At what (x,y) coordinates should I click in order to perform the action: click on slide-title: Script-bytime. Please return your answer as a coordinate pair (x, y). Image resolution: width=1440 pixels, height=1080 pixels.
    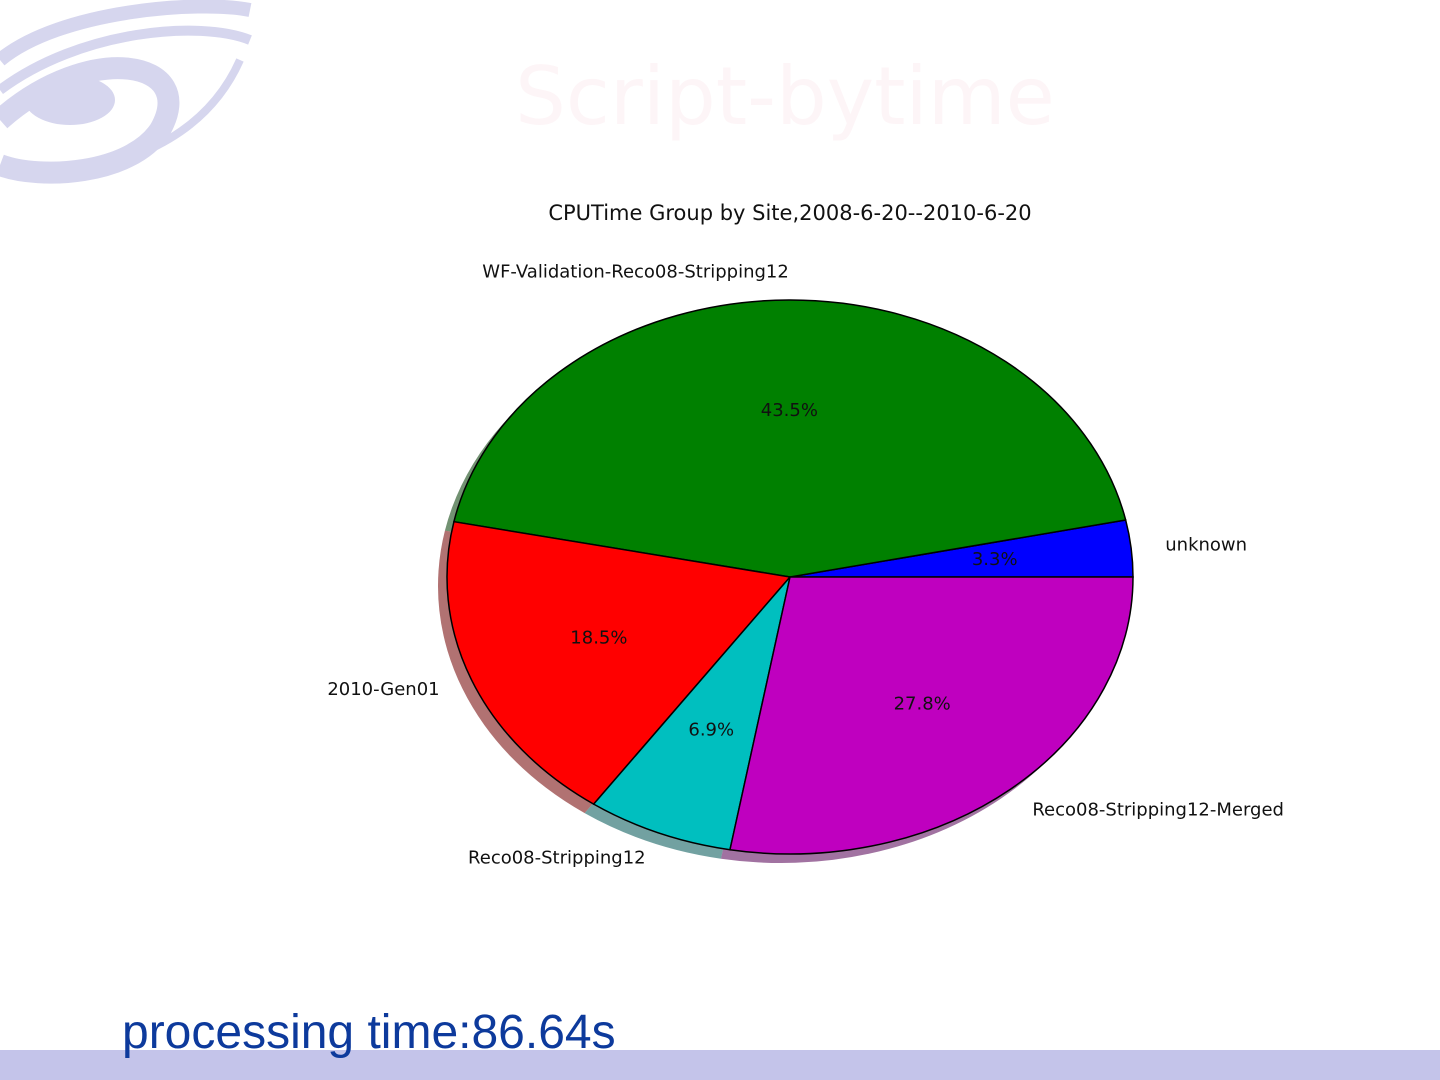
    Looking at the image, I should click on (785, 96).